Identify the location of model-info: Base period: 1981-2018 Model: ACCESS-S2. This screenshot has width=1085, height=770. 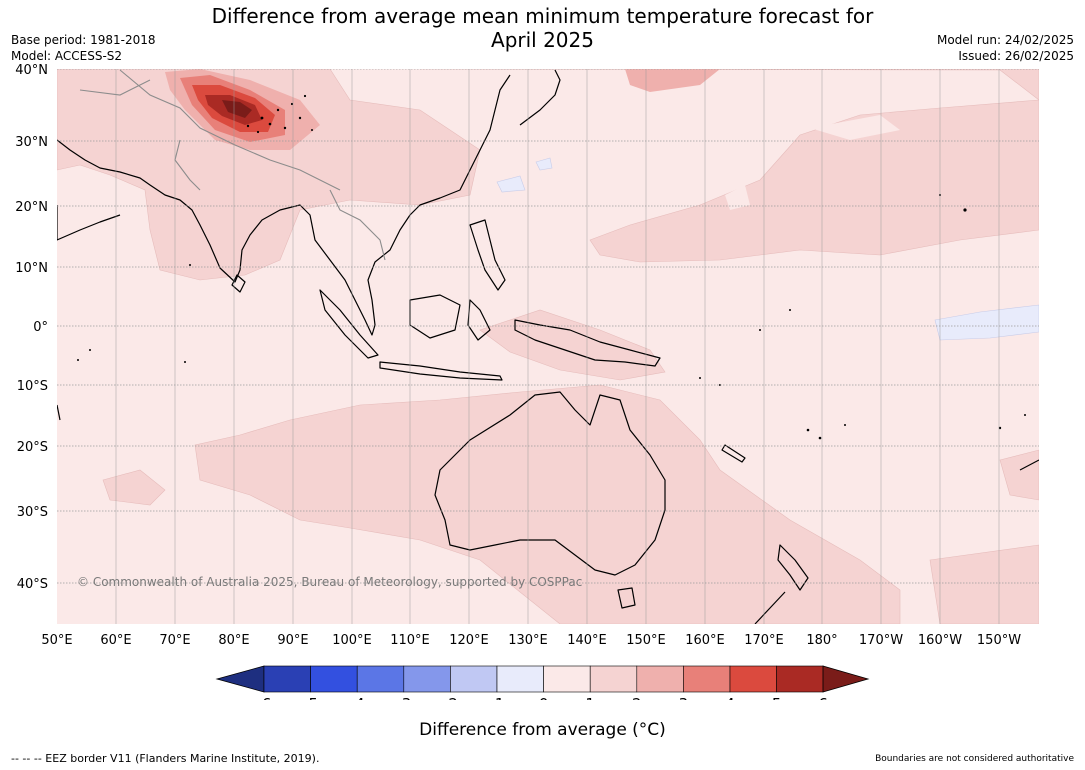
(83, 48).